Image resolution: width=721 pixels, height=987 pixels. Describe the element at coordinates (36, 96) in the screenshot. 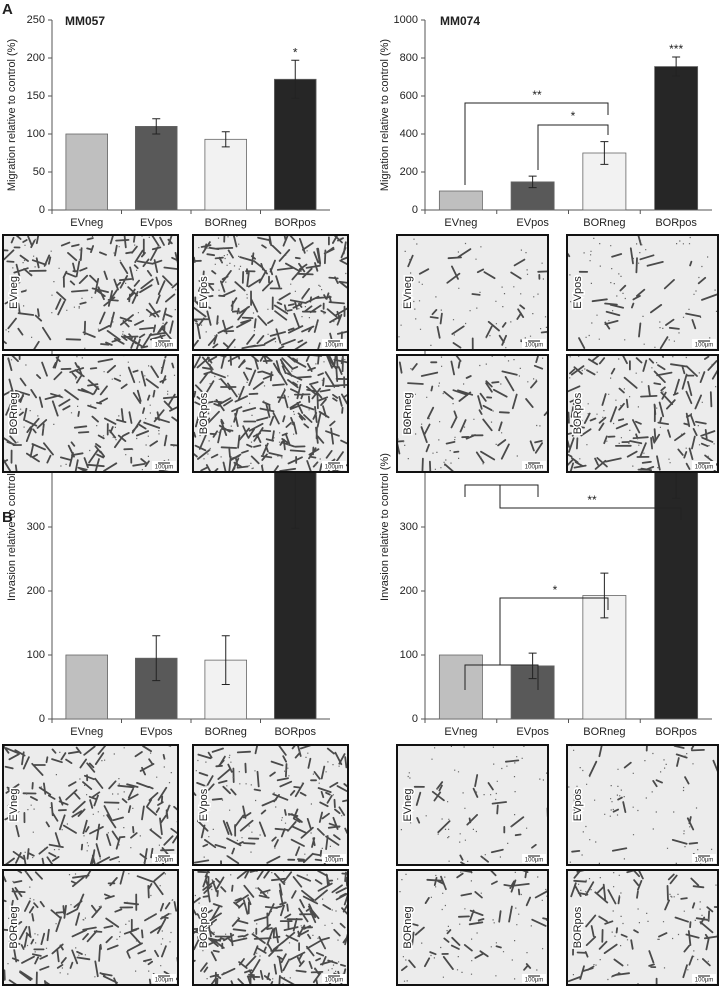

I see `y-tick-label: 150` at that location.